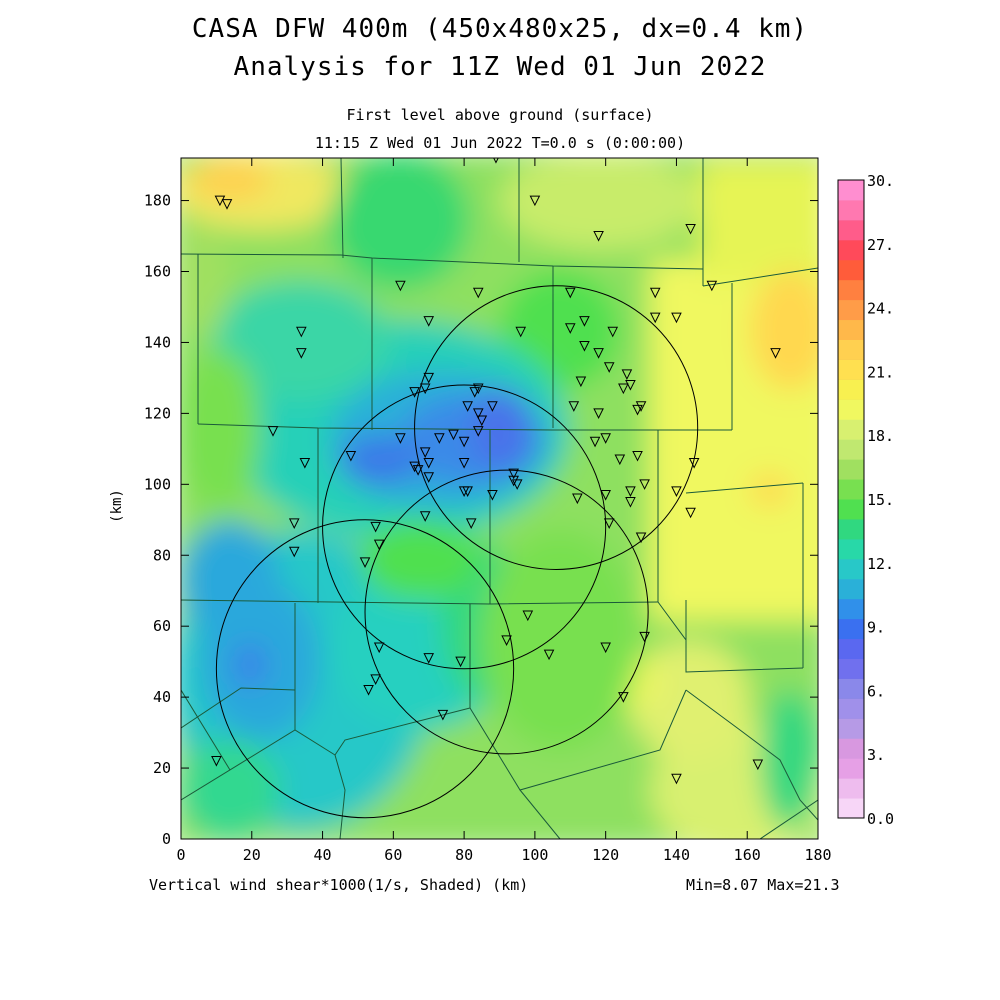  Describe the element at coordinates (166, 839) in the screenshot. I see `y-tick-label: 0` at that location.